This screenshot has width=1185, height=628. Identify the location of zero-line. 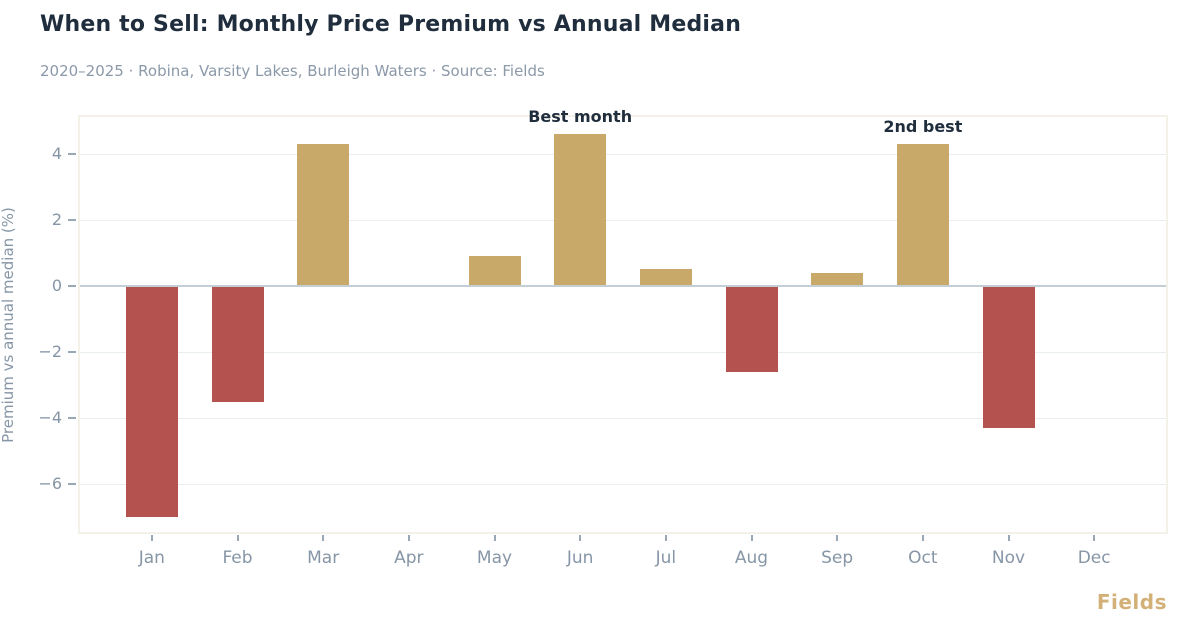
(623, 285).